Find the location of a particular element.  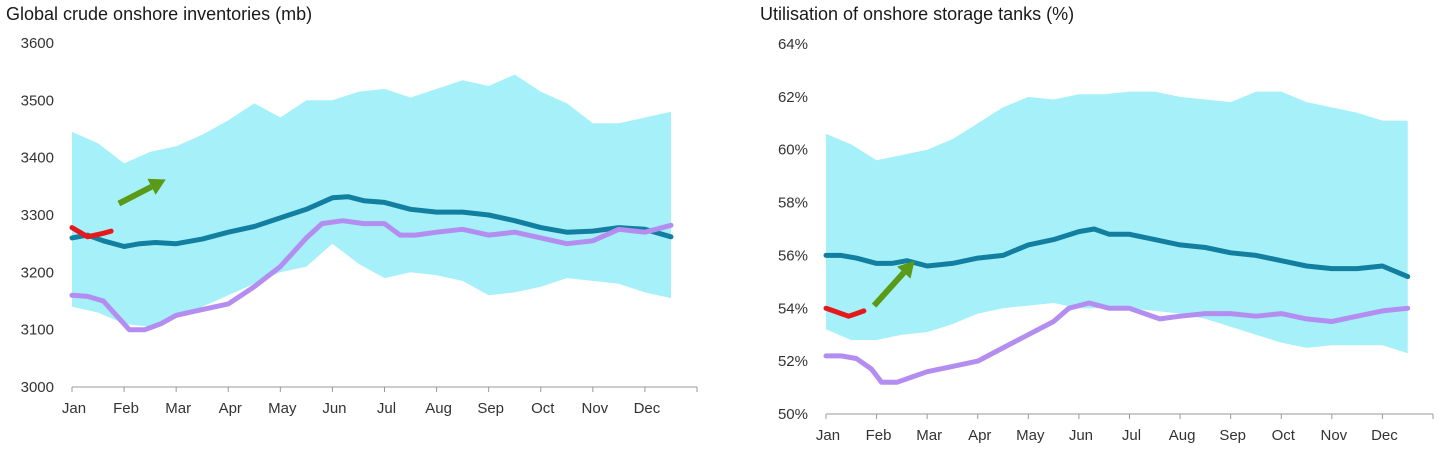

y-tick-label: 60% is located at coordinates (793, 150).